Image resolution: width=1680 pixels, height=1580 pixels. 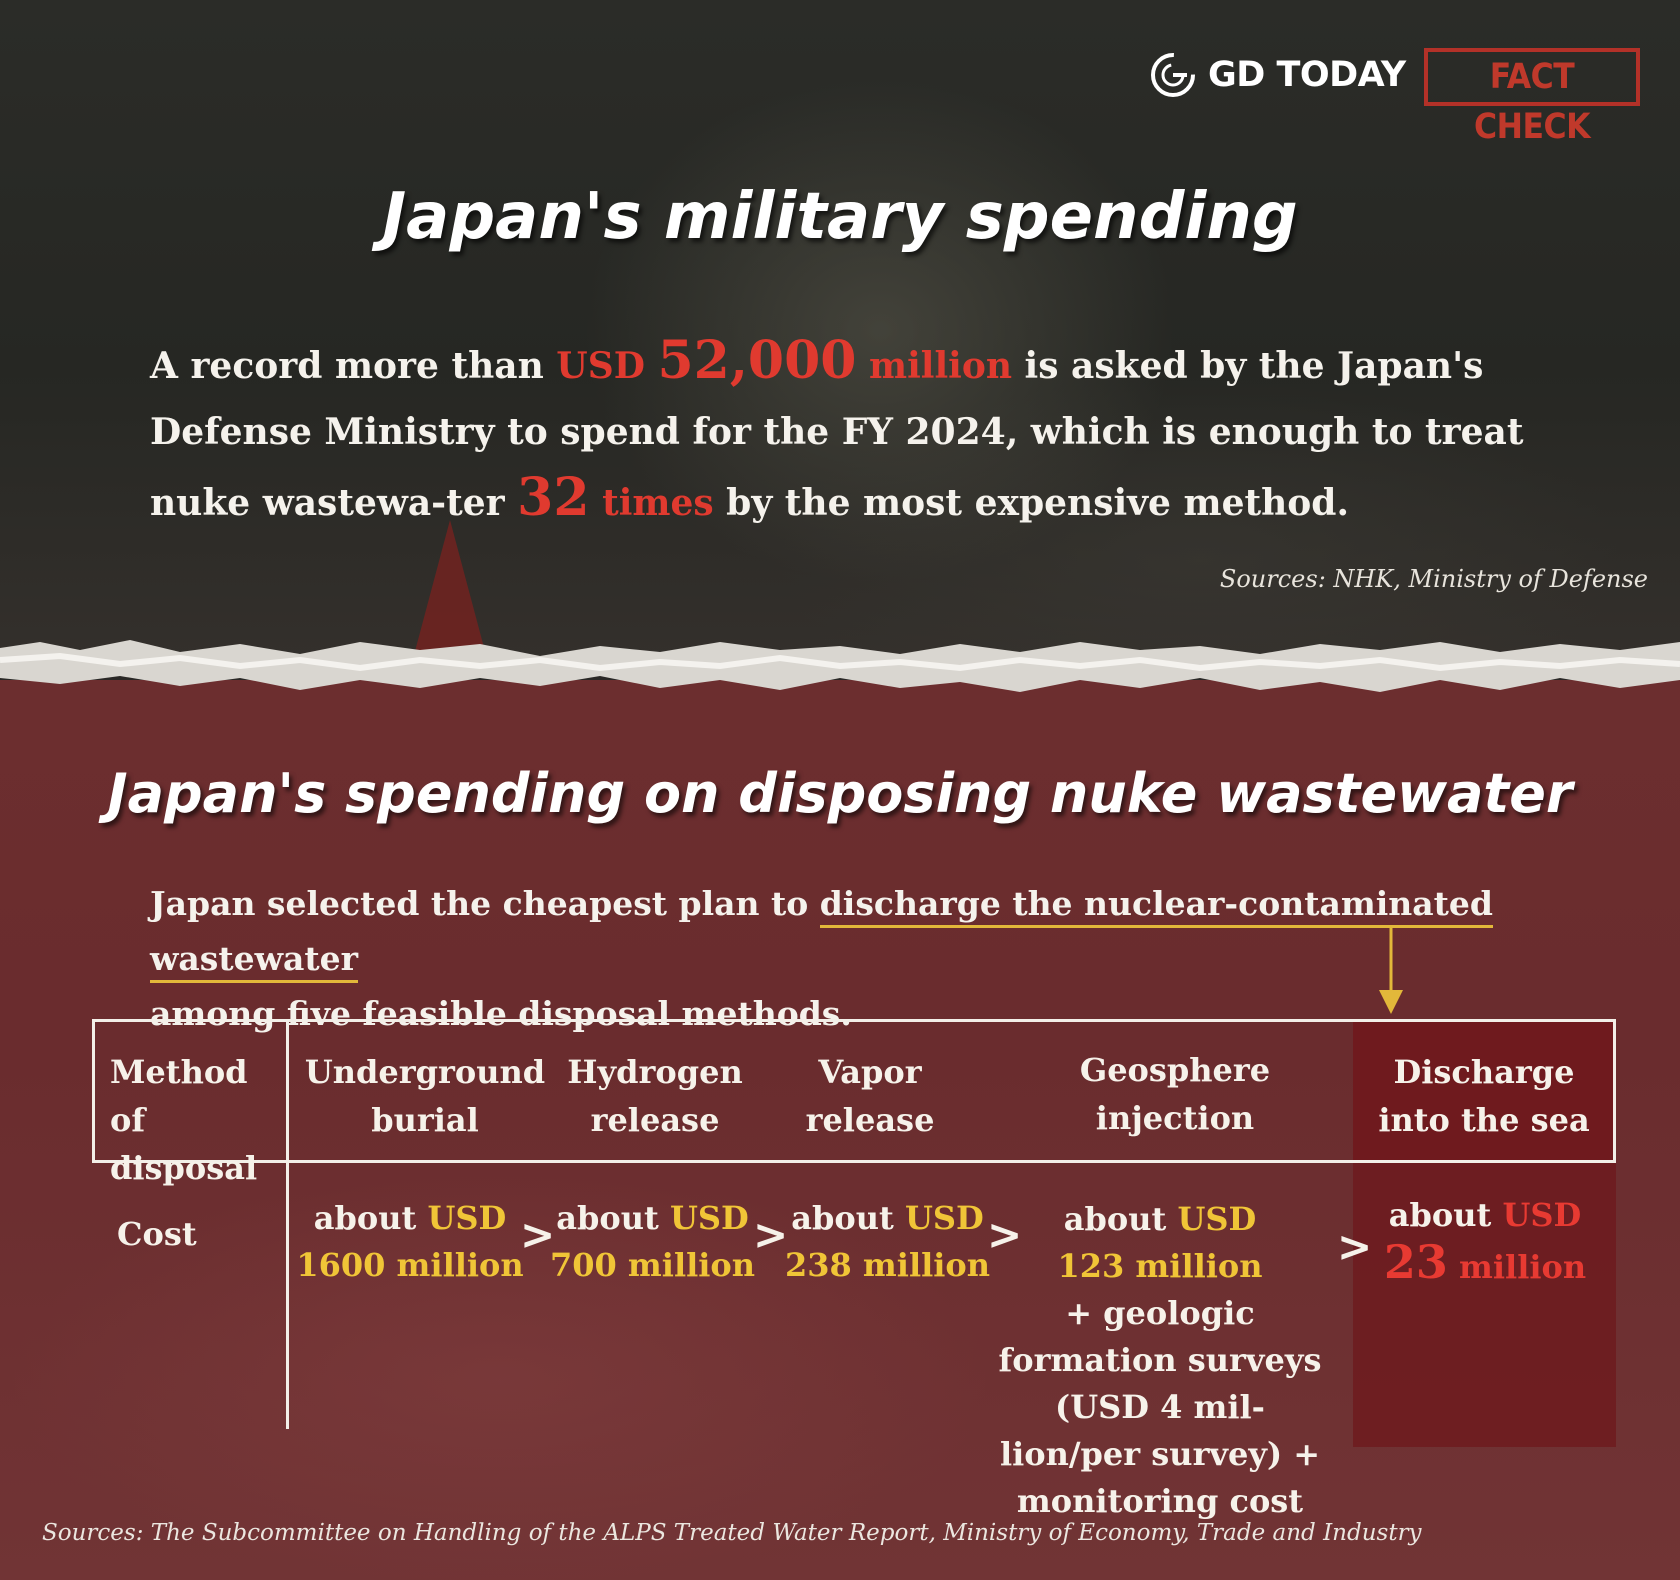 What do you see at coordinates (1175, 1094) in the screenshot?
I see `method-geosphere-injection: Geosphere injection` at bounding box center [1175, 1094].